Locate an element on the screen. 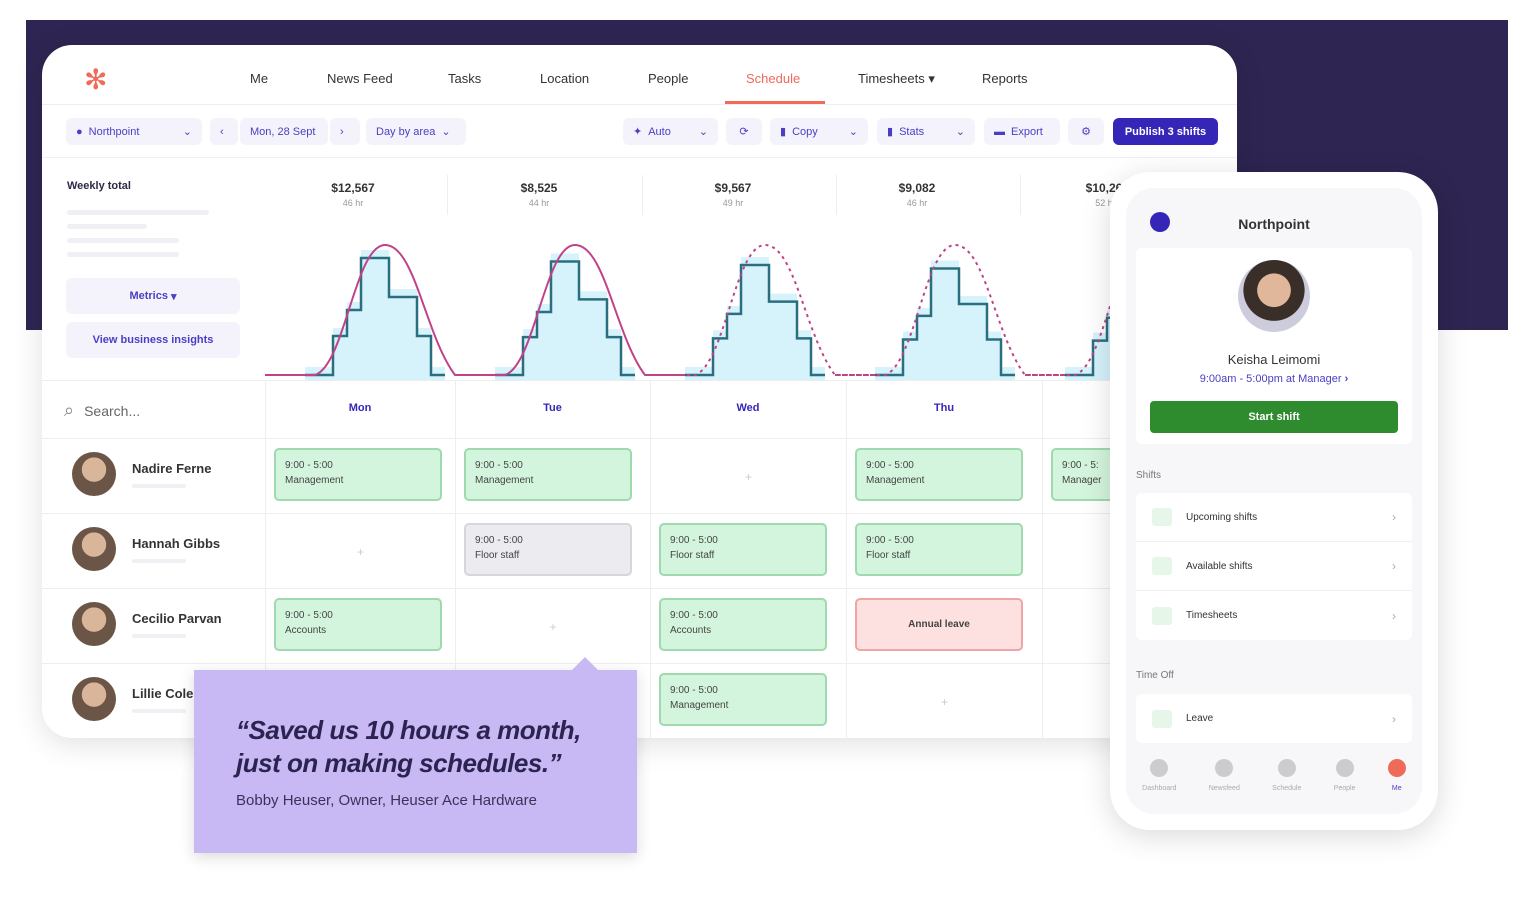 This screenshot has width=1536, height=911. menu-item: Available shifts › is located at coordinates (1274, 566).